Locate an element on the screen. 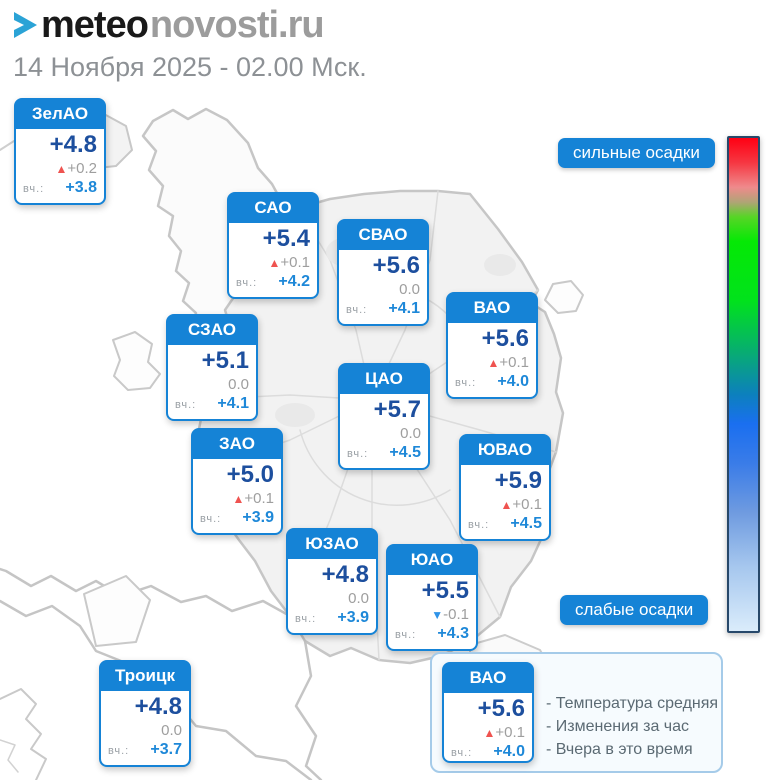 The height and width of the screenshot is (780, 780). change-value: -0.1 is located at coordinates (456, 614).